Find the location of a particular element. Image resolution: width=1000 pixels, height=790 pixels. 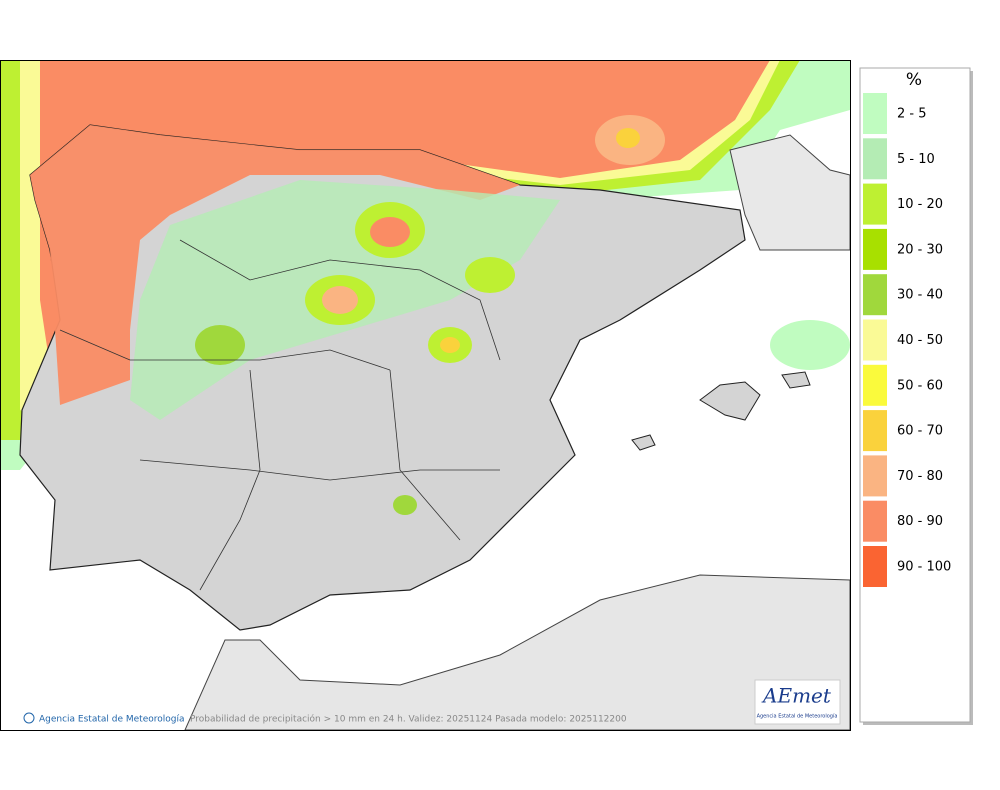

legend-label: 5 - 10 is located at coordinates (916, 159).